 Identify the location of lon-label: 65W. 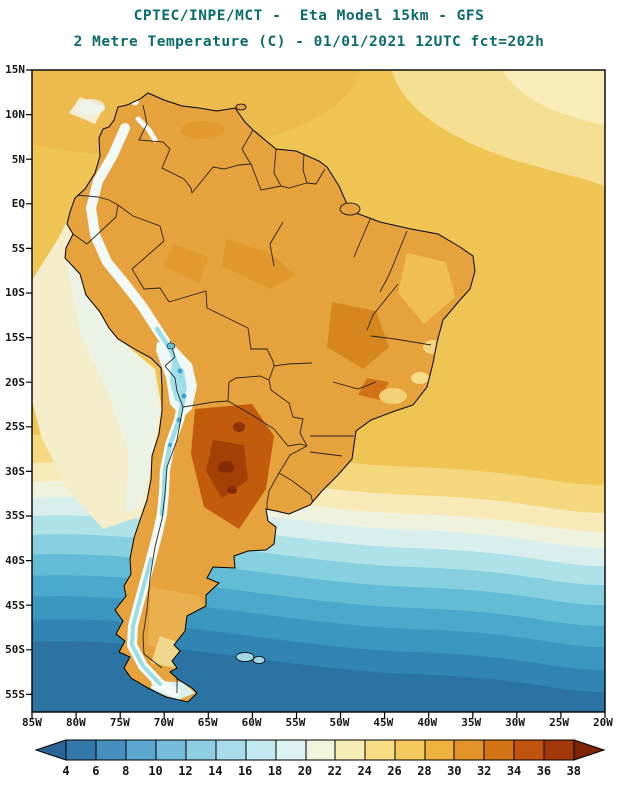
(207, 722).